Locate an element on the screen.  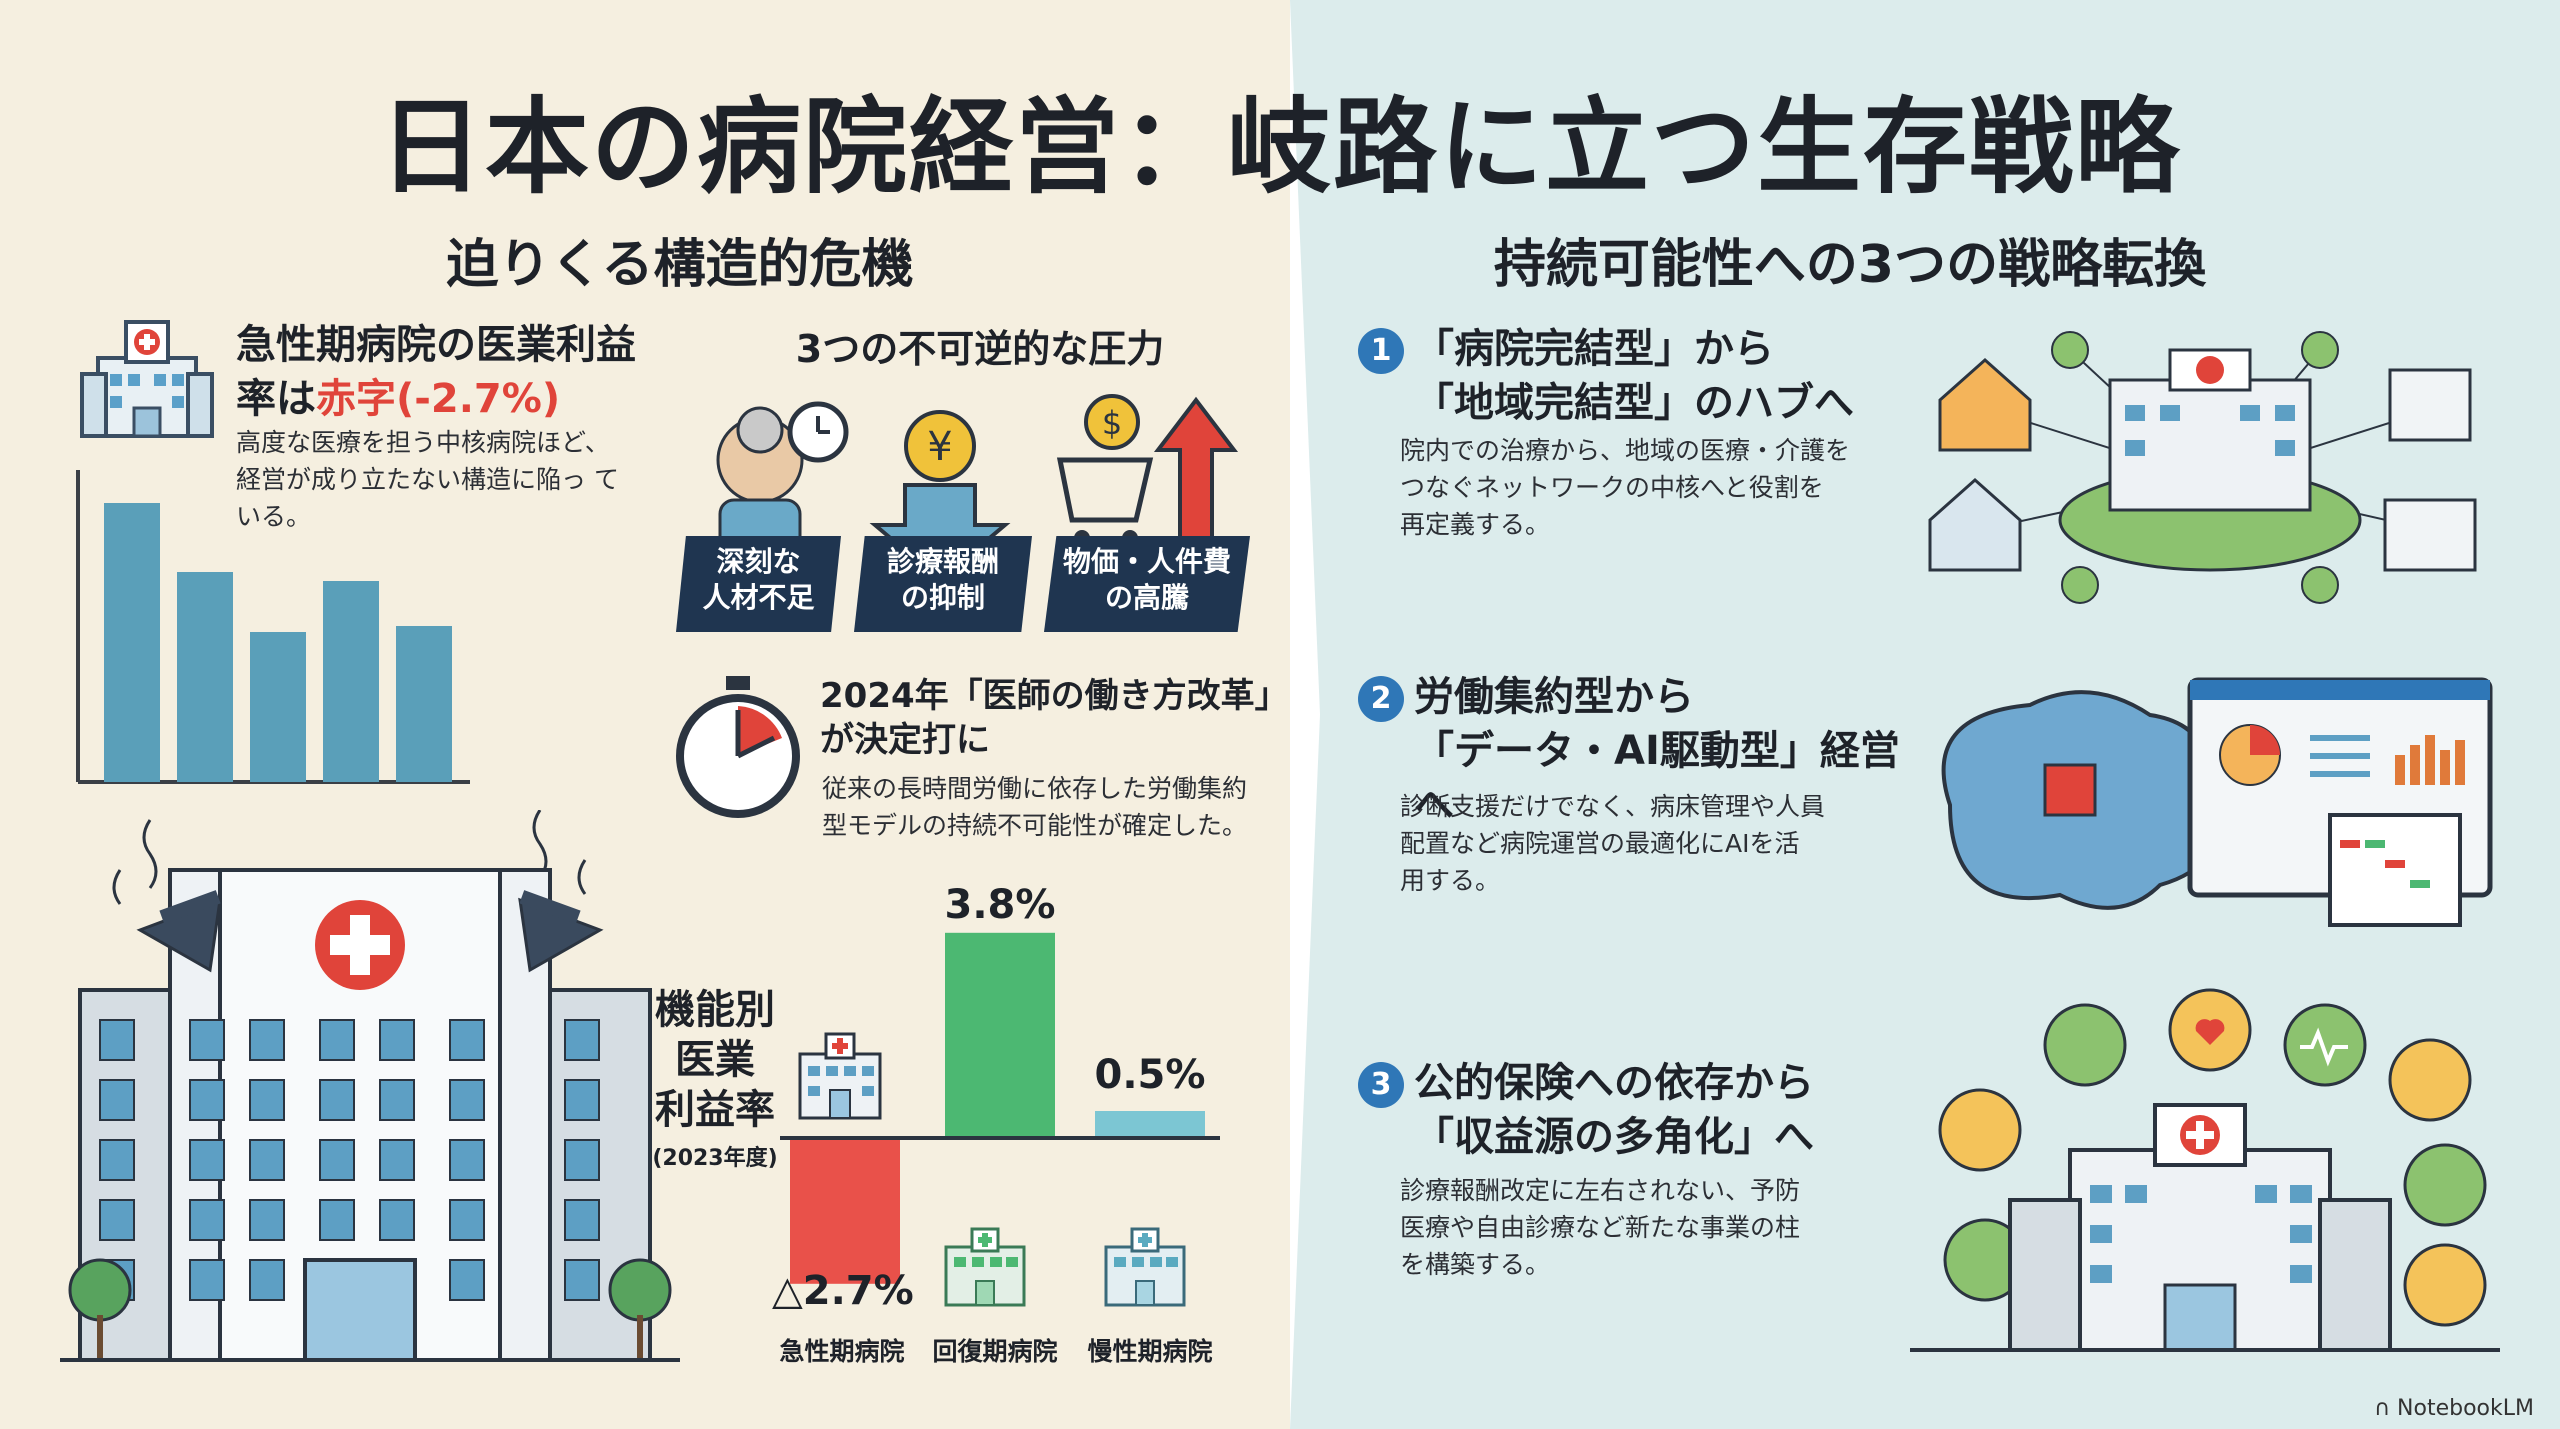
notebooklm-icon: ∩ is located at coordinates (2385, 1408).